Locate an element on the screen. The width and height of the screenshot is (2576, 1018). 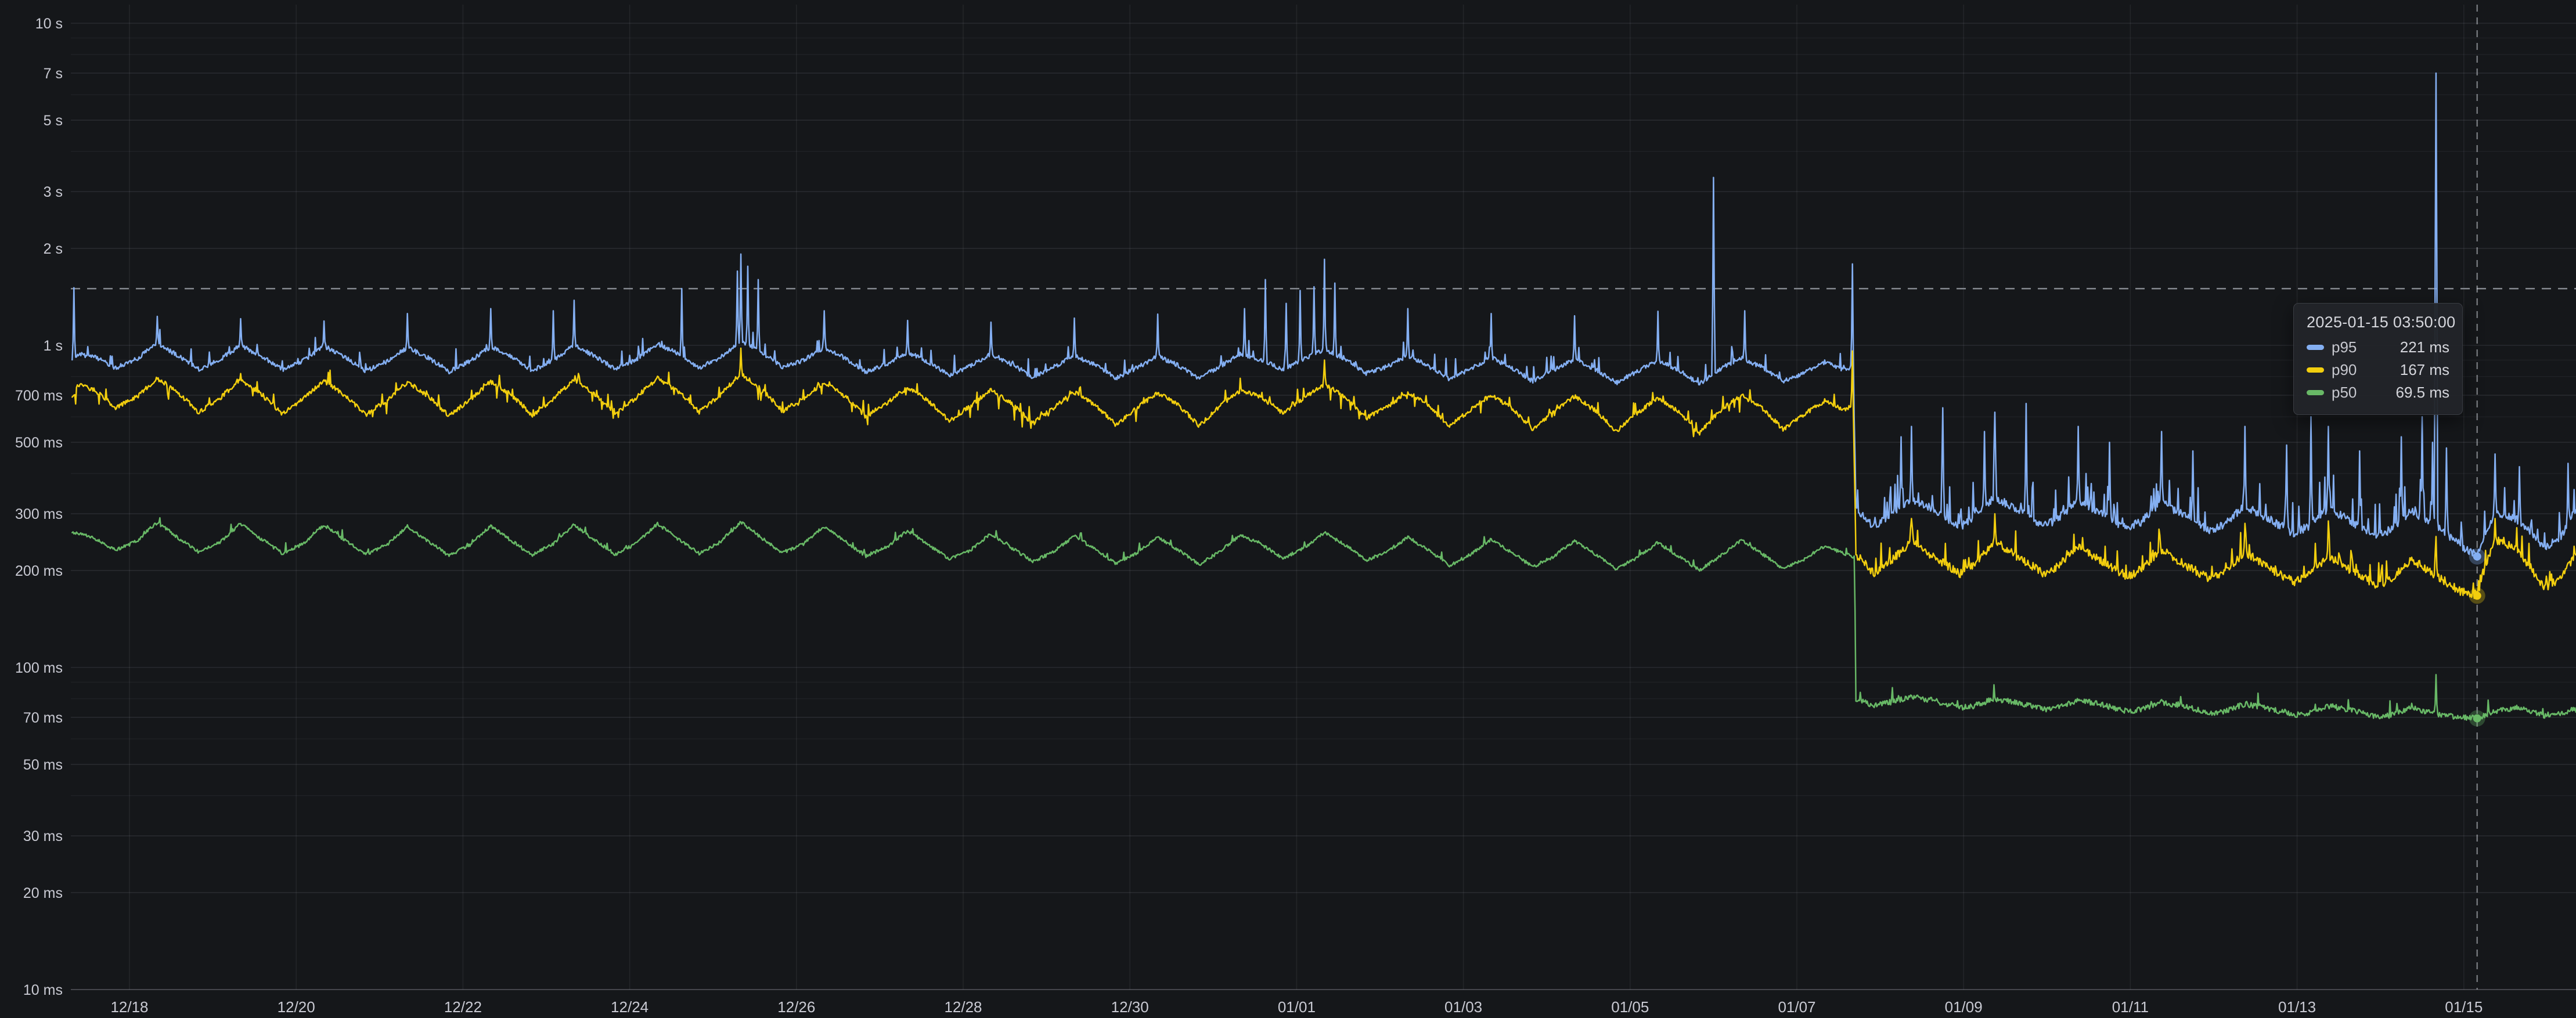
tooltip-series-value: 221 ms is located at coordinates (2424, 347).